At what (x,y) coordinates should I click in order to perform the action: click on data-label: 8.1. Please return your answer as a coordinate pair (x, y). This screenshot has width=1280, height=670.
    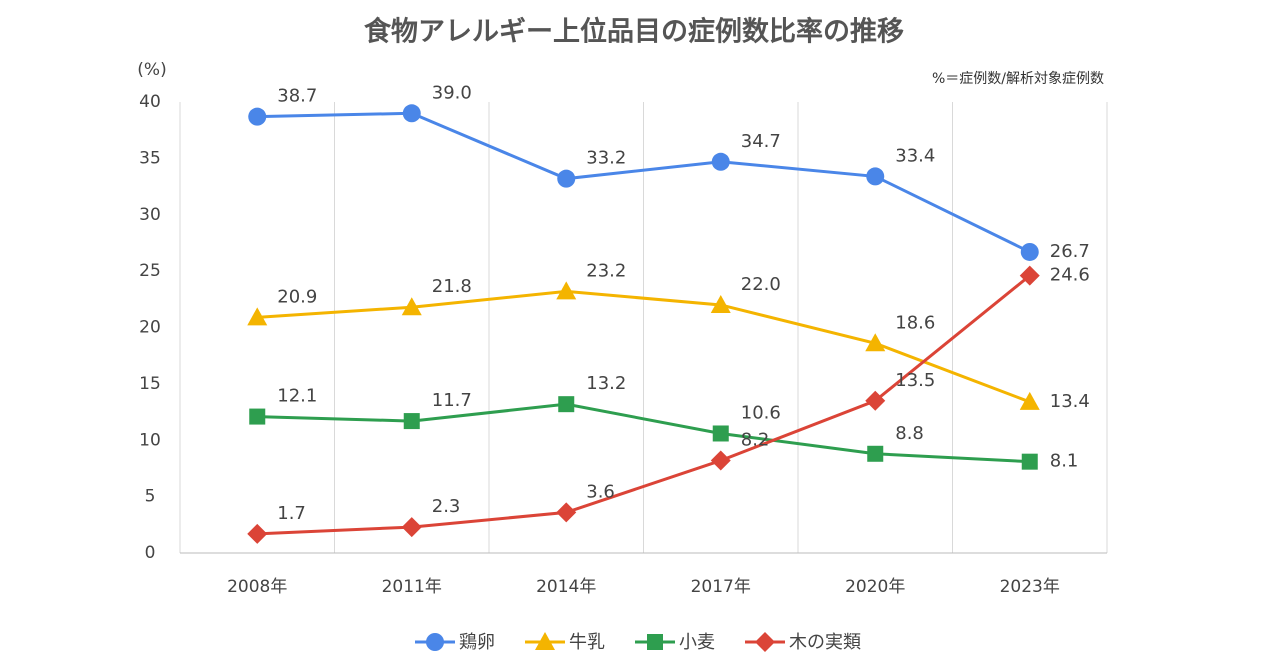
    Looking at the image, I should click on (1064, 461).